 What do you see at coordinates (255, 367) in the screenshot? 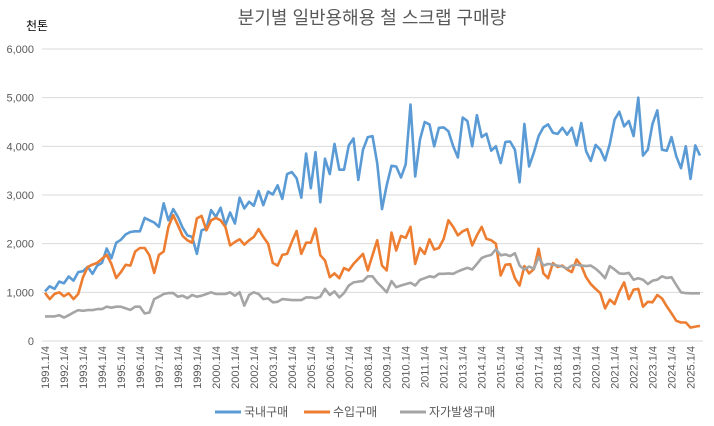
I see `x-tick-label: 2002.1/4` at bounding box center [255, 367].